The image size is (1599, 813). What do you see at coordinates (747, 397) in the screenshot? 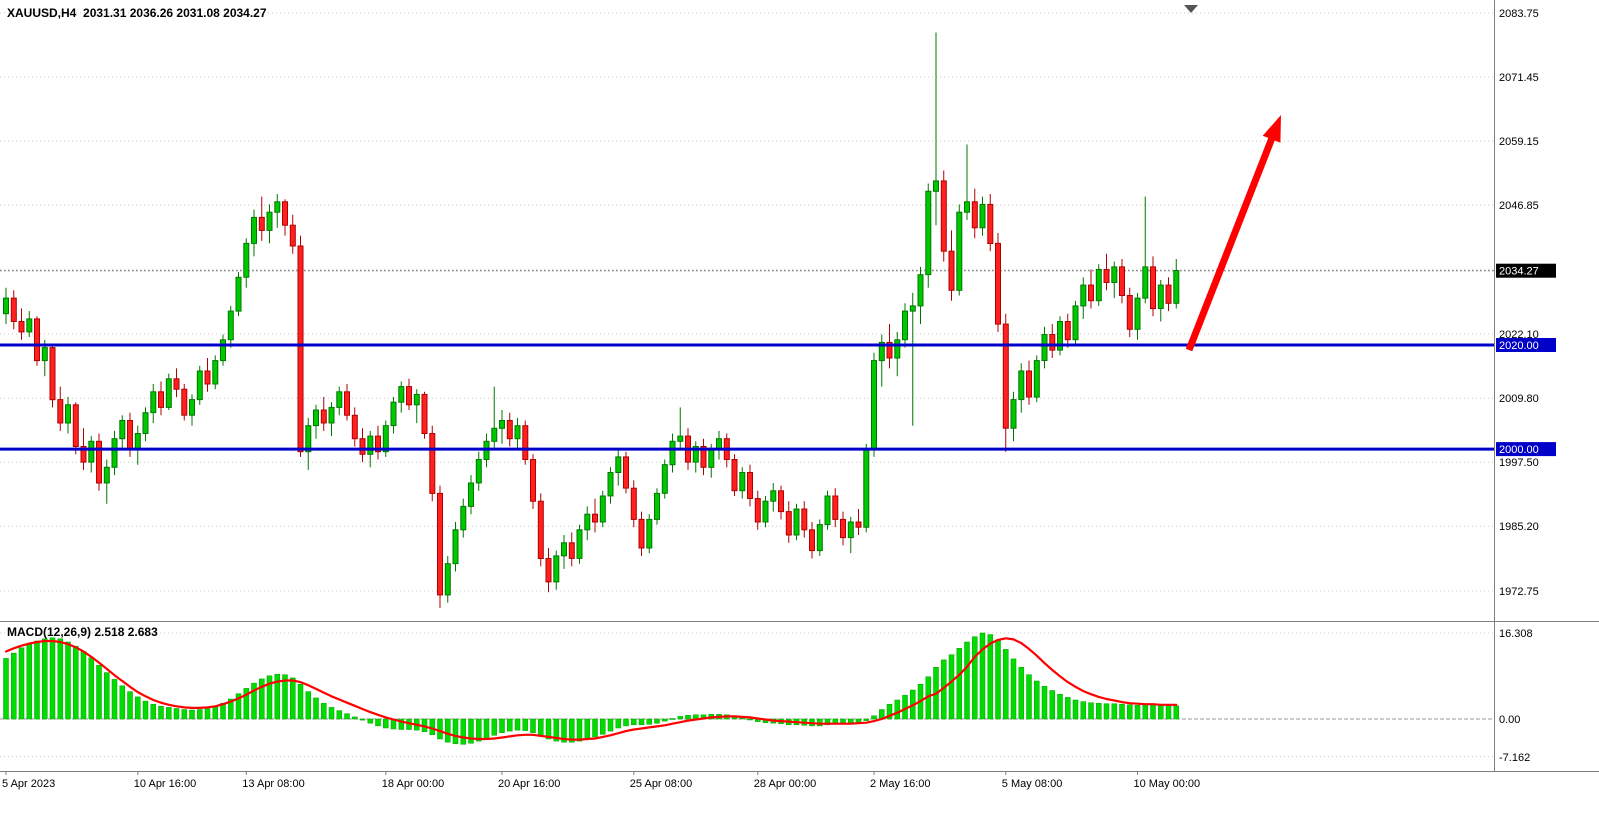
I see `horizontal-level-lines` at bounding box center [747, 397].